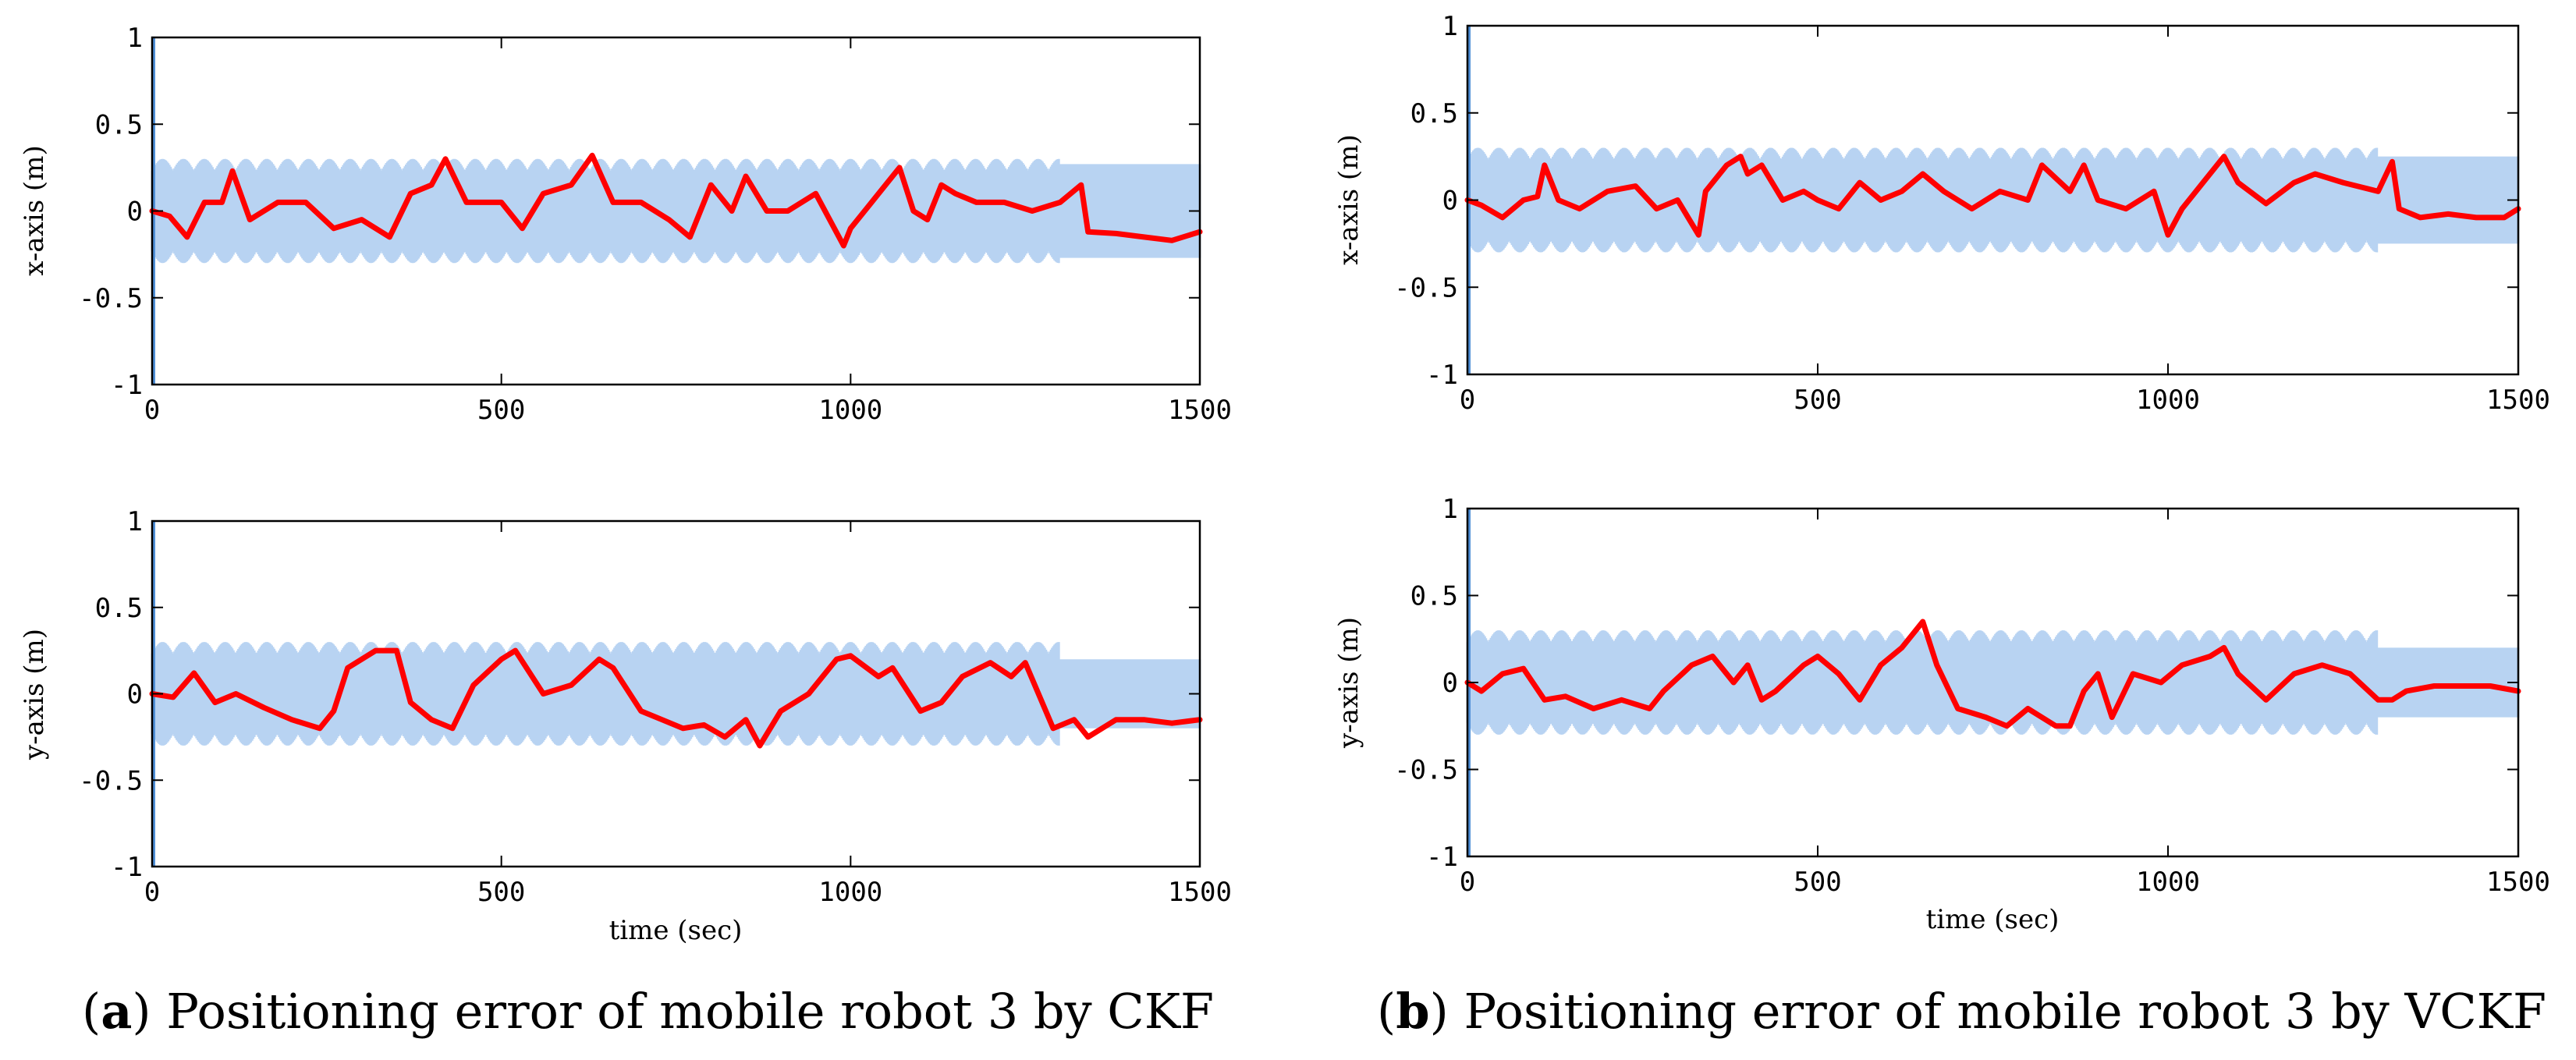 The height and width of the screenshot is (1060, 2576). Describe the element at coordinates (1993, 920) in the screenshot. I see `xlabel-b-y: time (sec)` at that location.